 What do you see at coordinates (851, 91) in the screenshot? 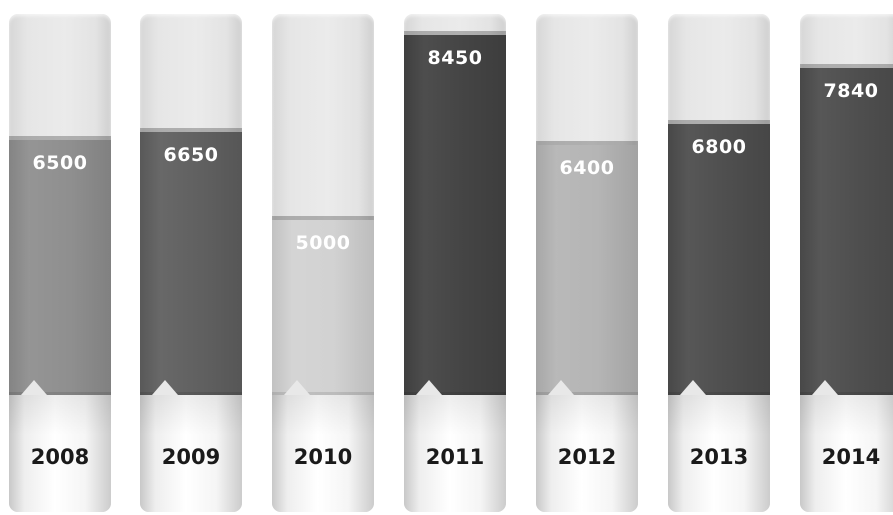
I see `bar-value-label: 7840` at bounding box center [851, 91].